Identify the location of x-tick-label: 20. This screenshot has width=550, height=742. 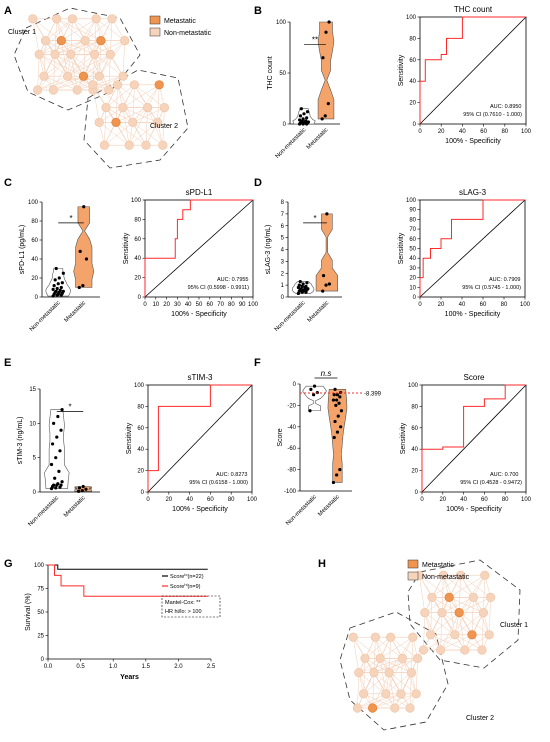
(168, 500).